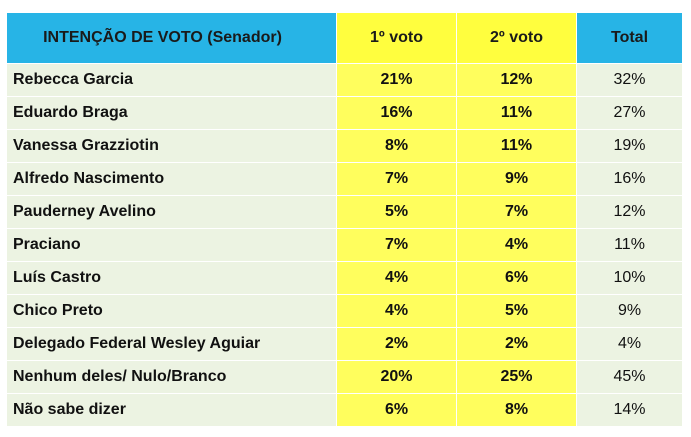 The image size is (691, 437). I want to click on first-vote-cell: 8%, so click(396, 146).